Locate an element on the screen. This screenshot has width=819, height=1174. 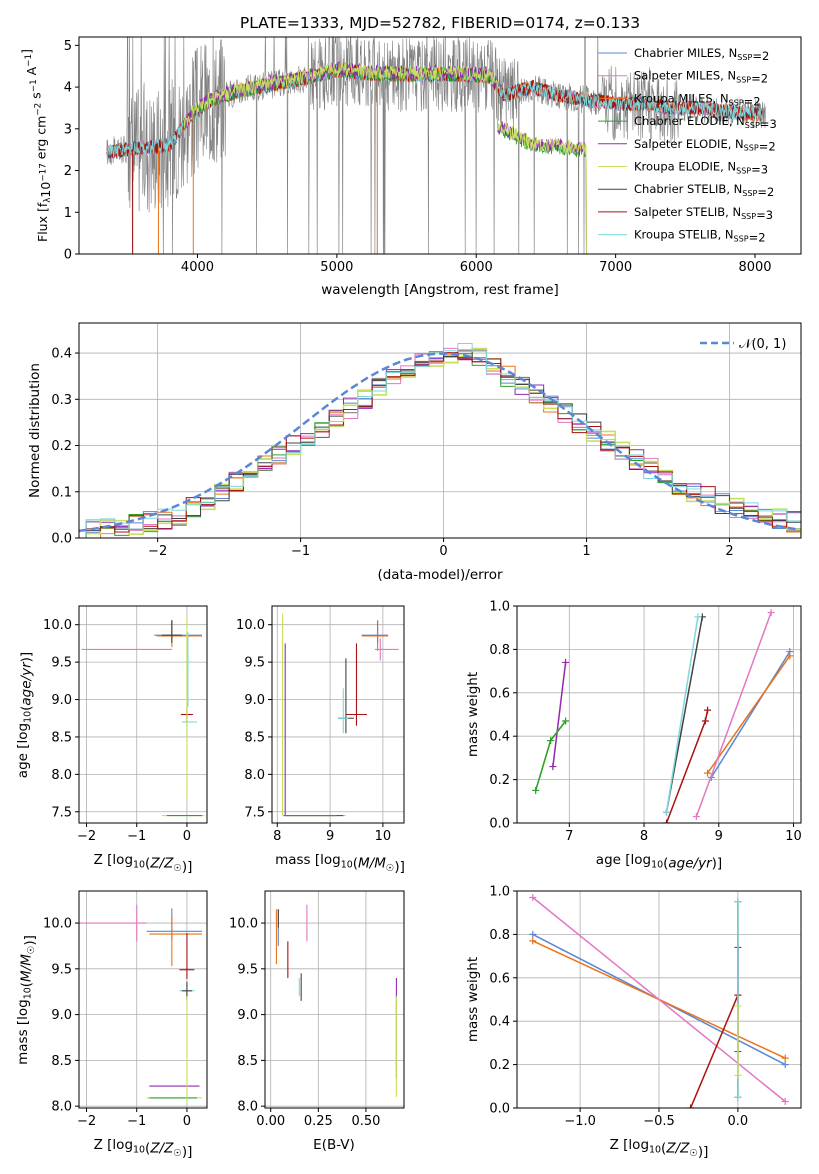
gaussian-curve is located at coordinates (439, 442).